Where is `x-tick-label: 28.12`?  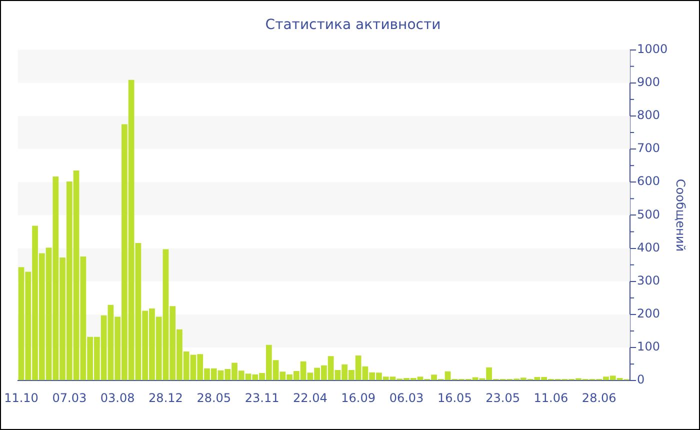
x-tick-label: 28.12 is located at coordinates (165, 397).